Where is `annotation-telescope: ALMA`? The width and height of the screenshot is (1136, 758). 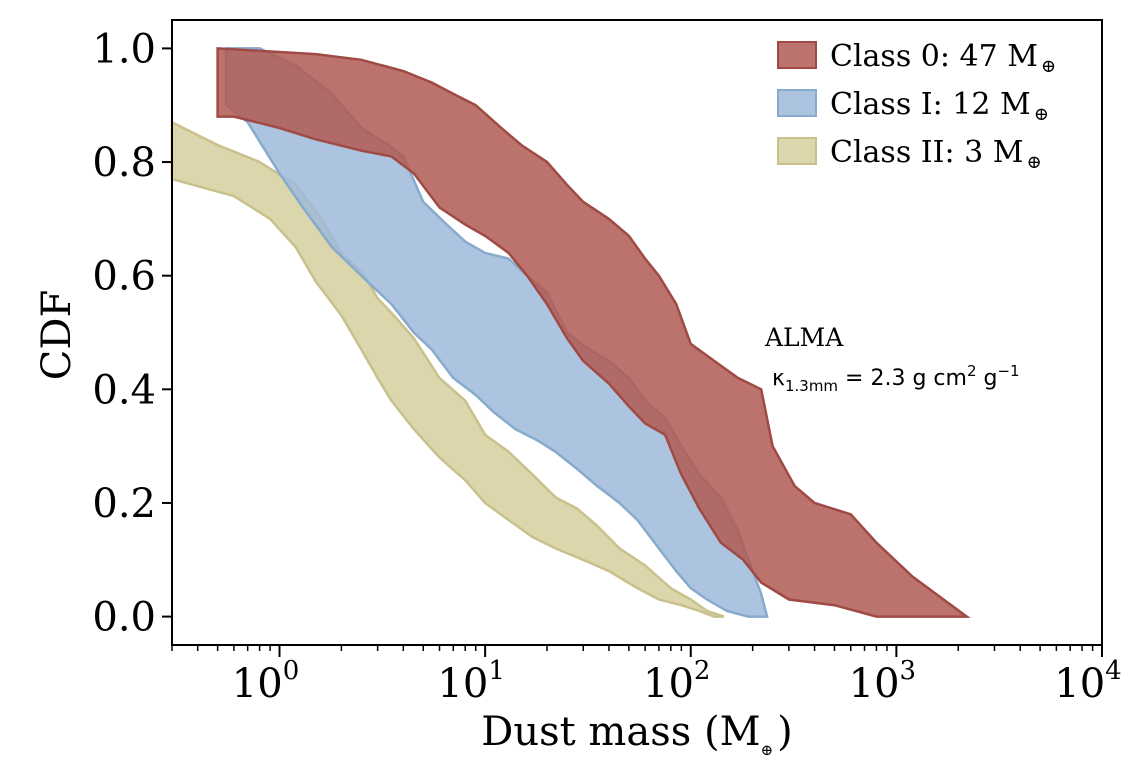 annotation-telescope: ALMA is located at coordinates (804, 337).